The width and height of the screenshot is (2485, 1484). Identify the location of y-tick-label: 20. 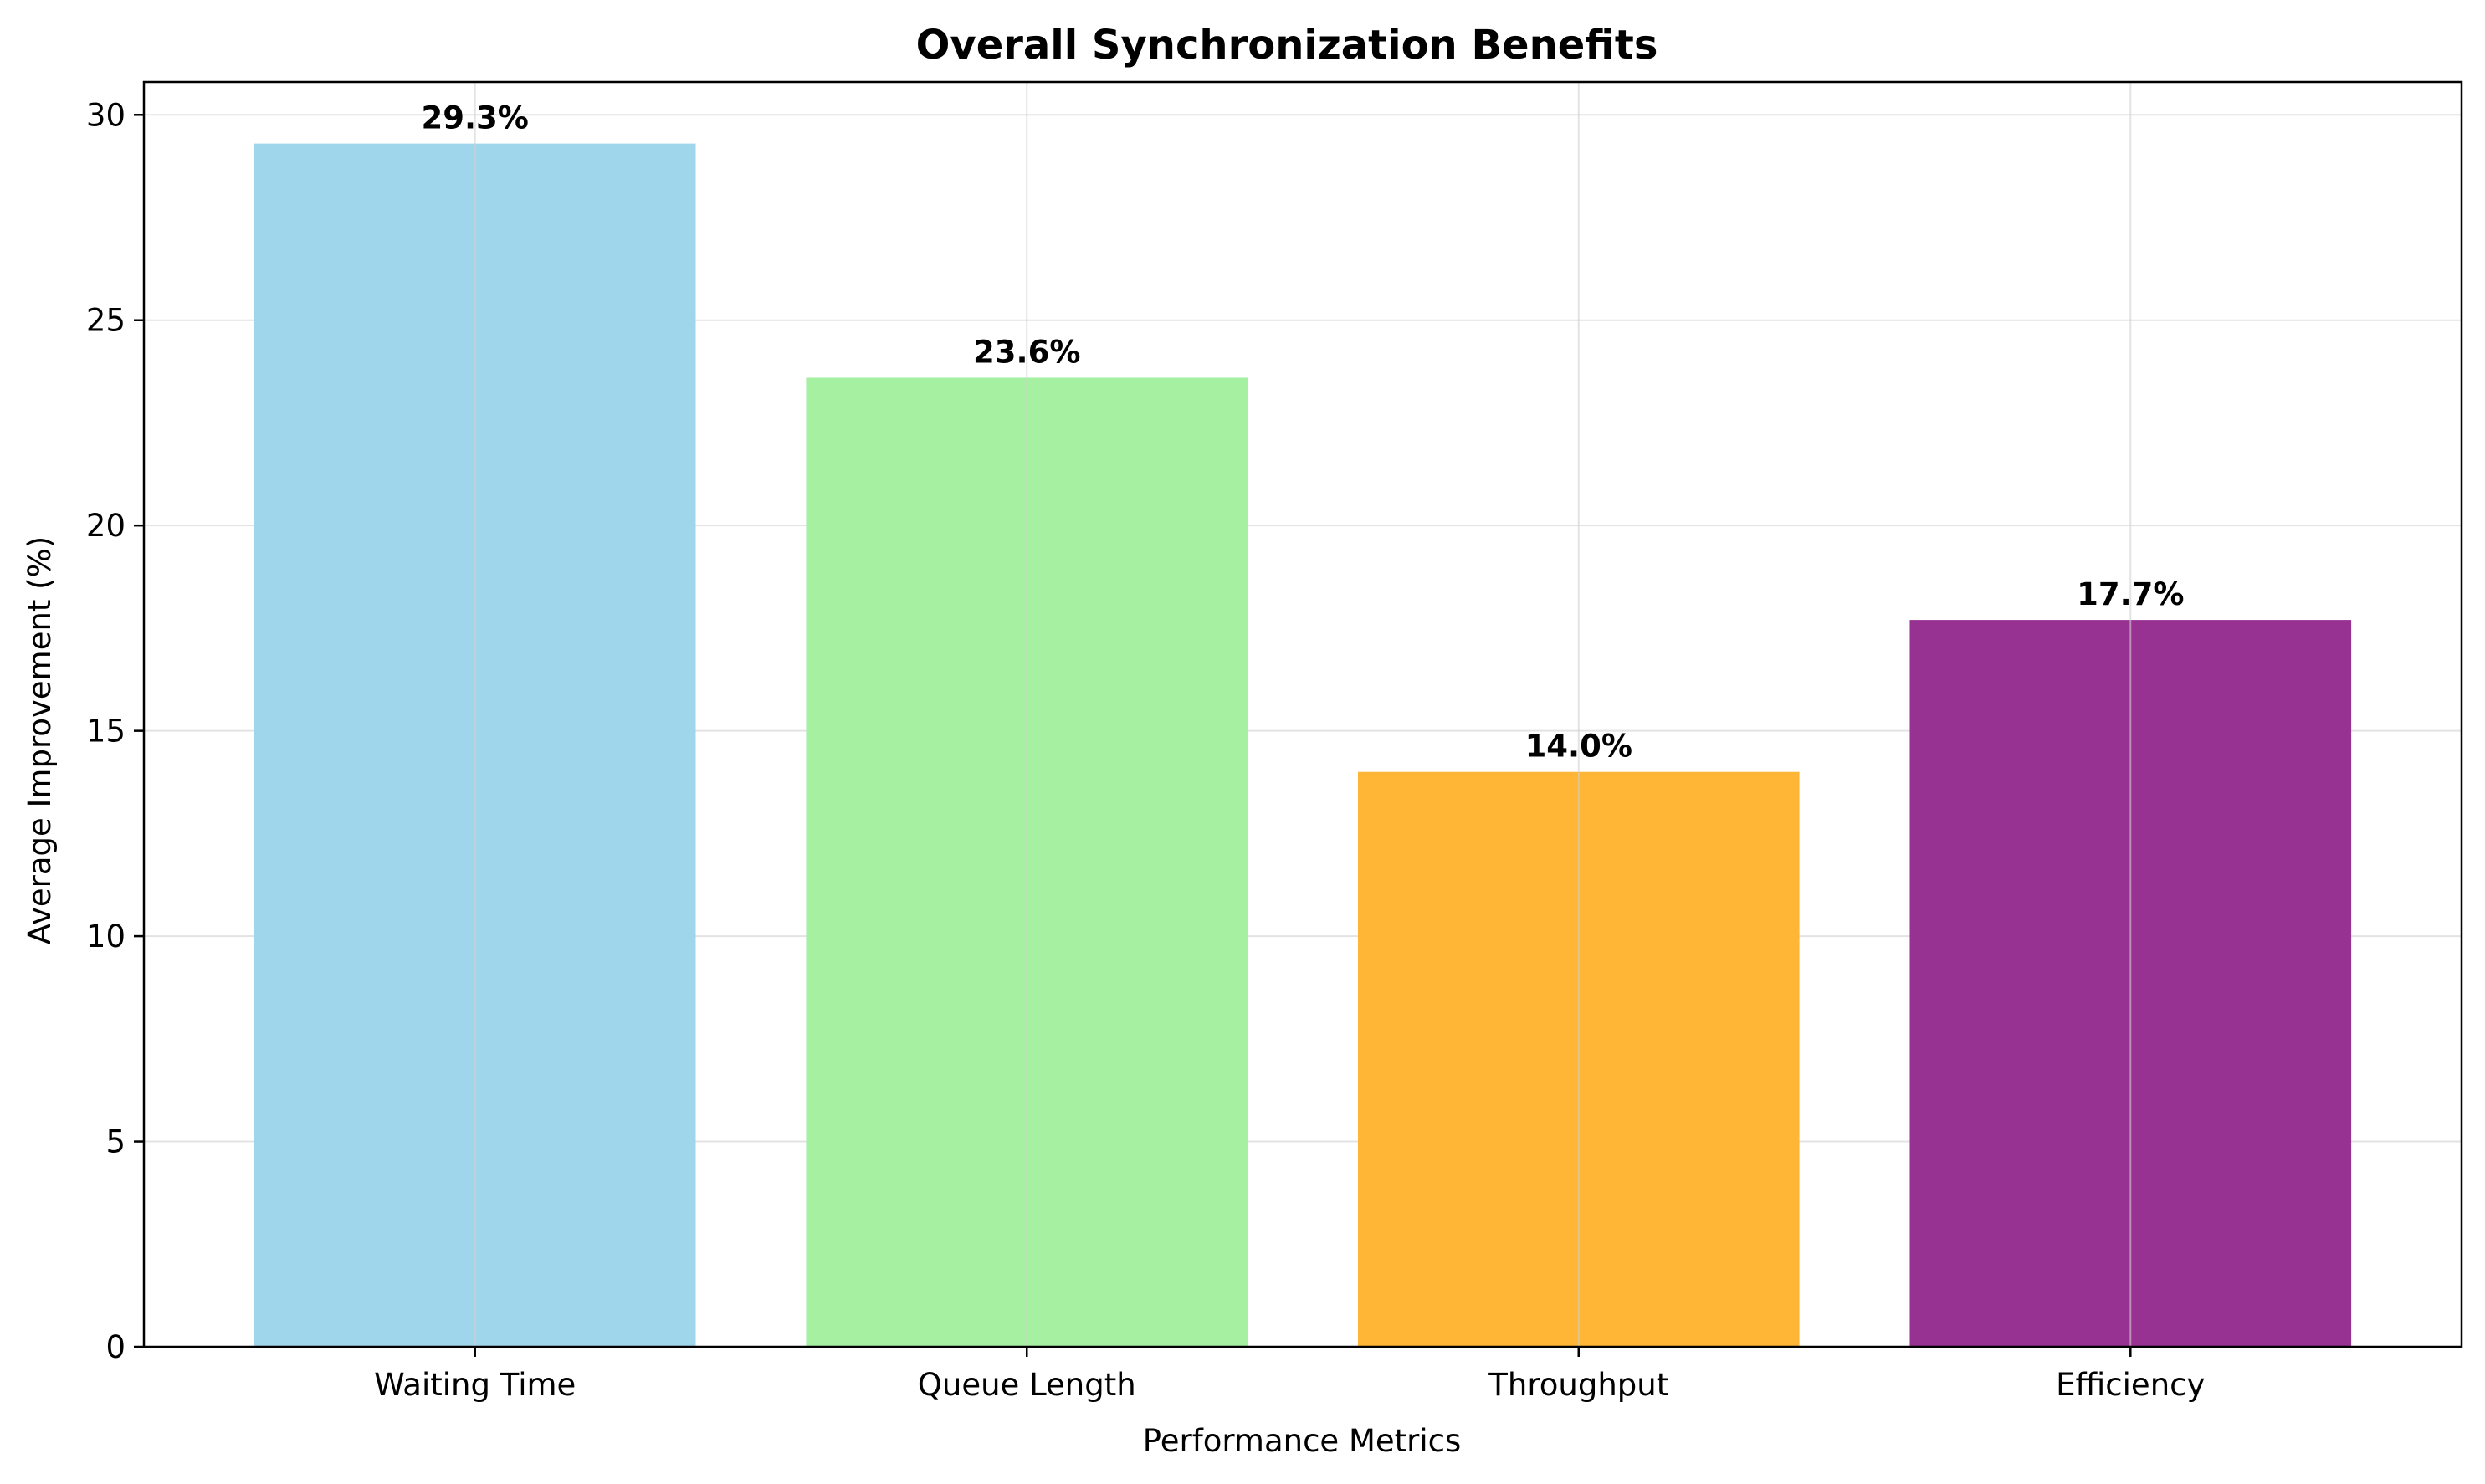
(106, 526).